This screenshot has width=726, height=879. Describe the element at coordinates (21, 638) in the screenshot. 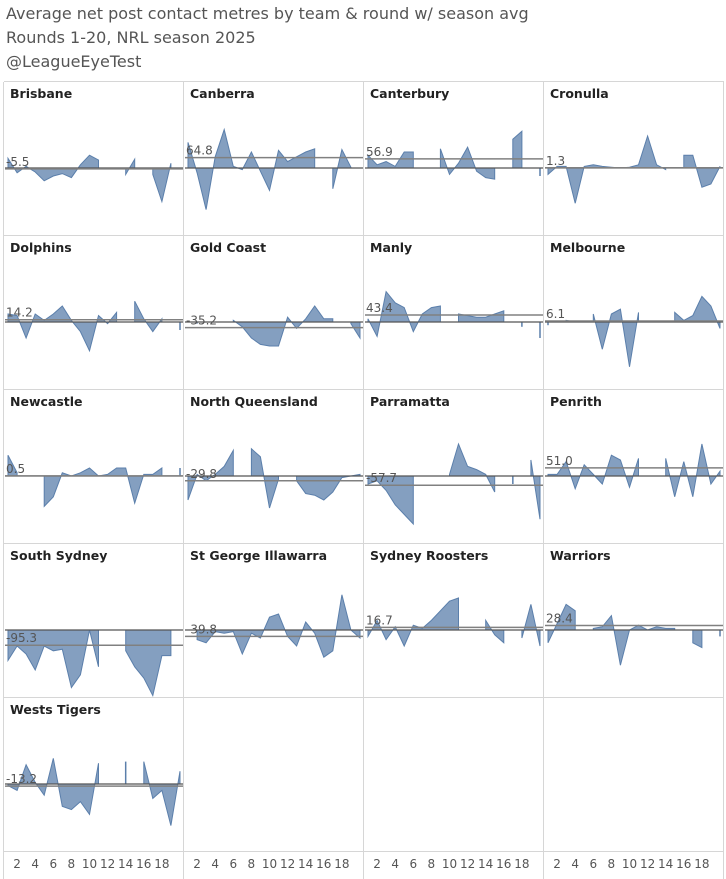

I see `season-avg-label: -95.3` at that location.